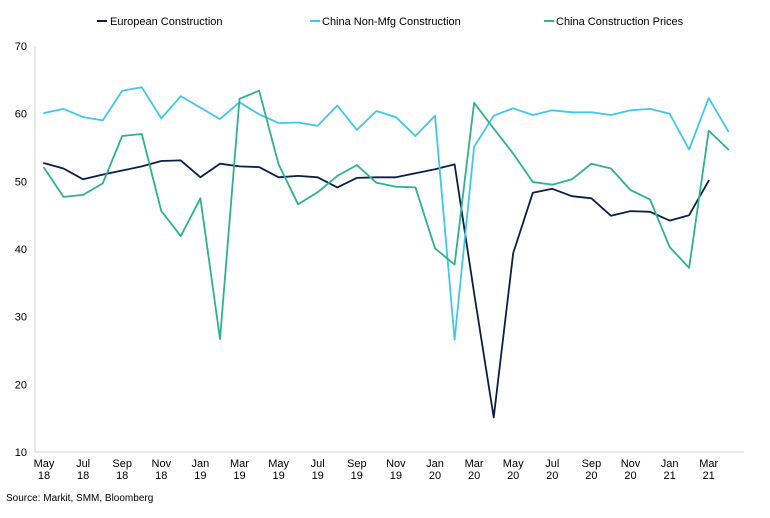 The image size is (770, 518). What do you see at coordinates (21, 453) in the screenshot?
I see `y-tick-label: 10` at bounding box center [21, 453].